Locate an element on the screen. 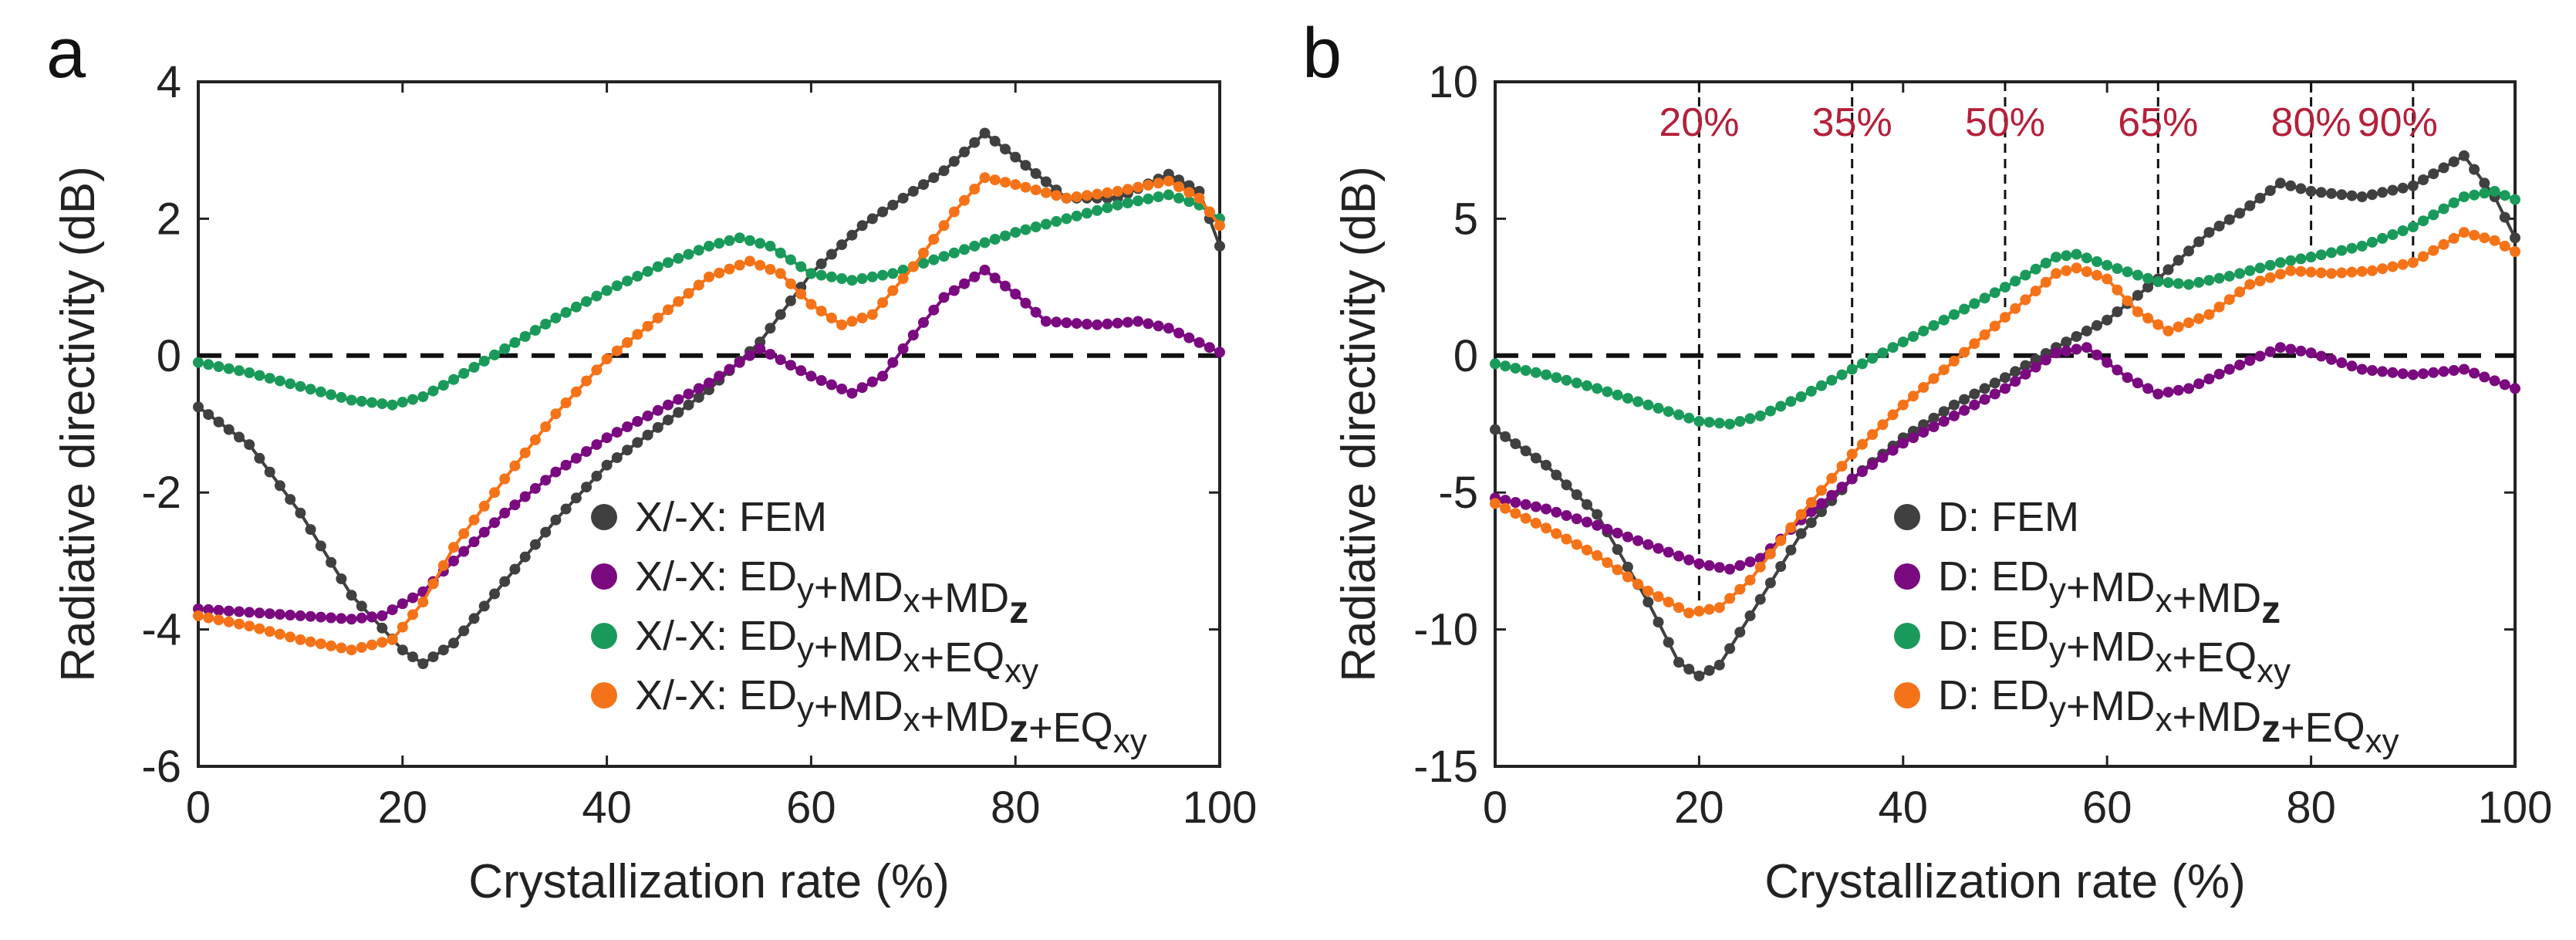  panel-b-legend-subscript: z is located at coordinates (2271, 728).